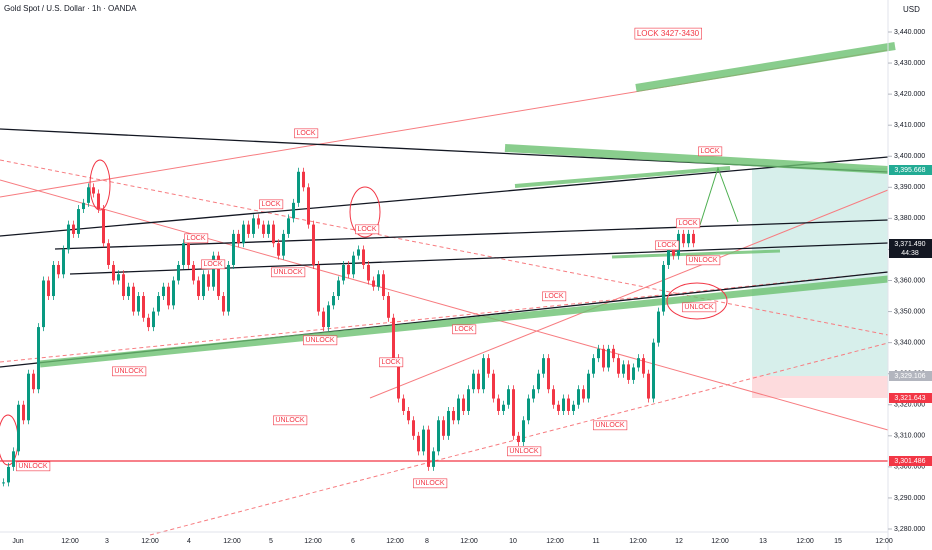 This screenshot has width=932, height=550. I want to click on x-tick-label: 5, so click(271, 541).